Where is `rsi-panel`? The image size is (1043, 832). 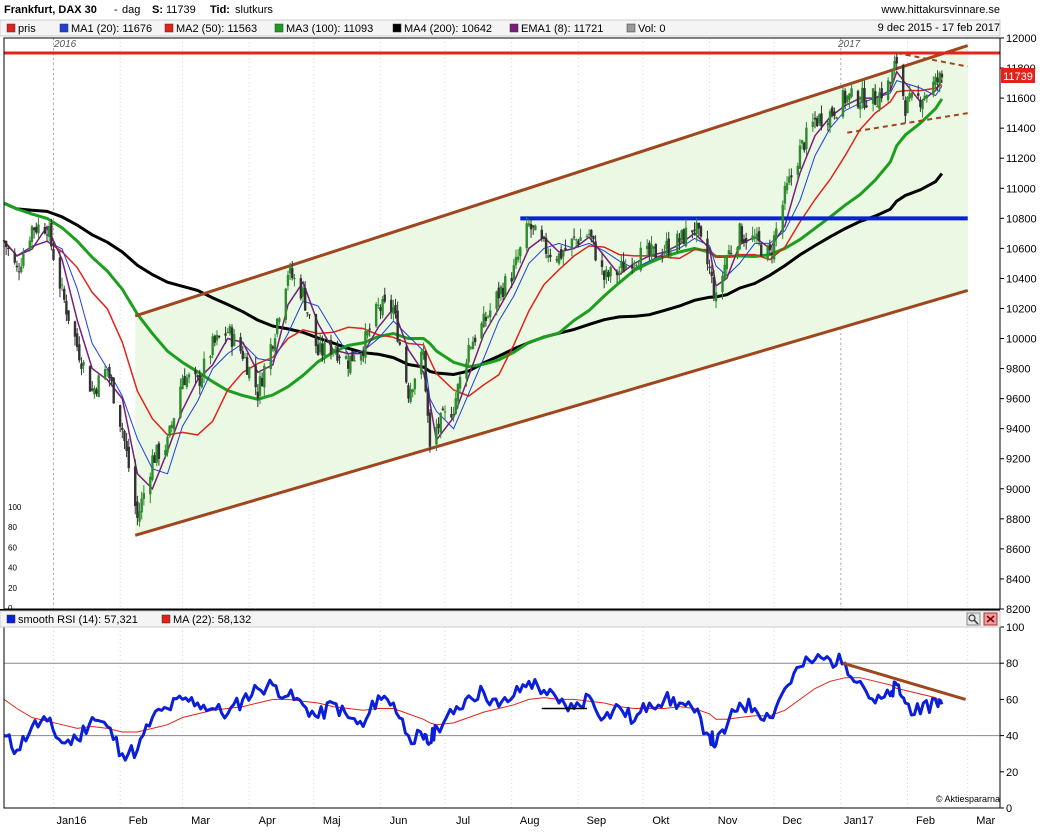 rsi-panel is located at coordinates (501, 707).